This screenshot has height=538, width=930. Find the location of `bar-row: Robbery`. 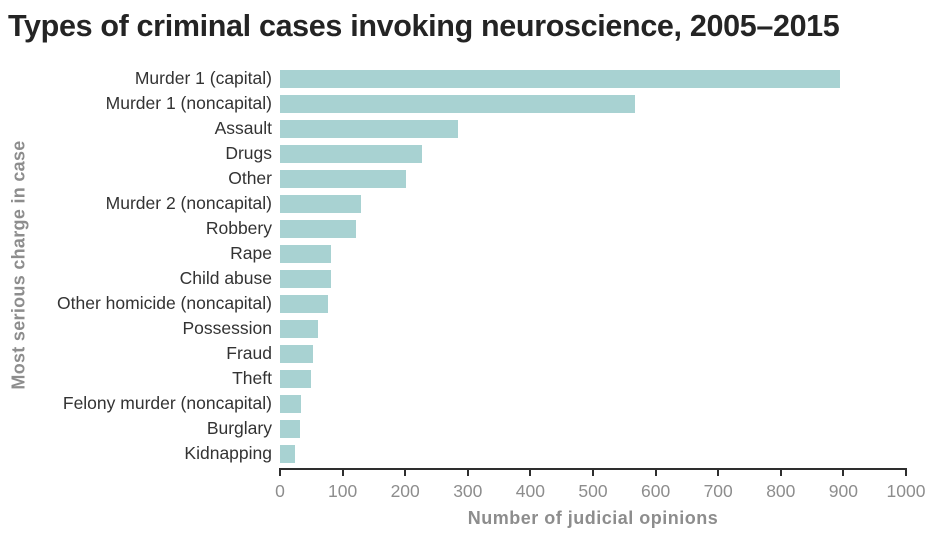

bar-row: Robbery is located at coordinates (465, 228).